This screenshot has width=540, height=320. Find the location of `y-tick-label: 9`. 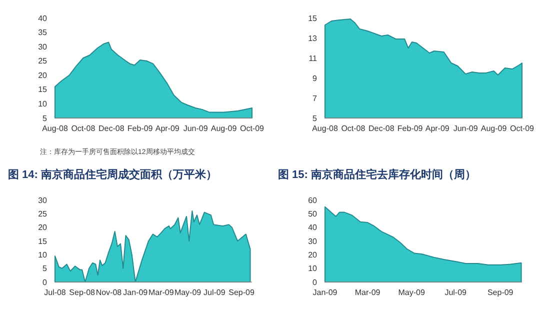

y-tick-label: 9 is located at coordinates (315, 78).